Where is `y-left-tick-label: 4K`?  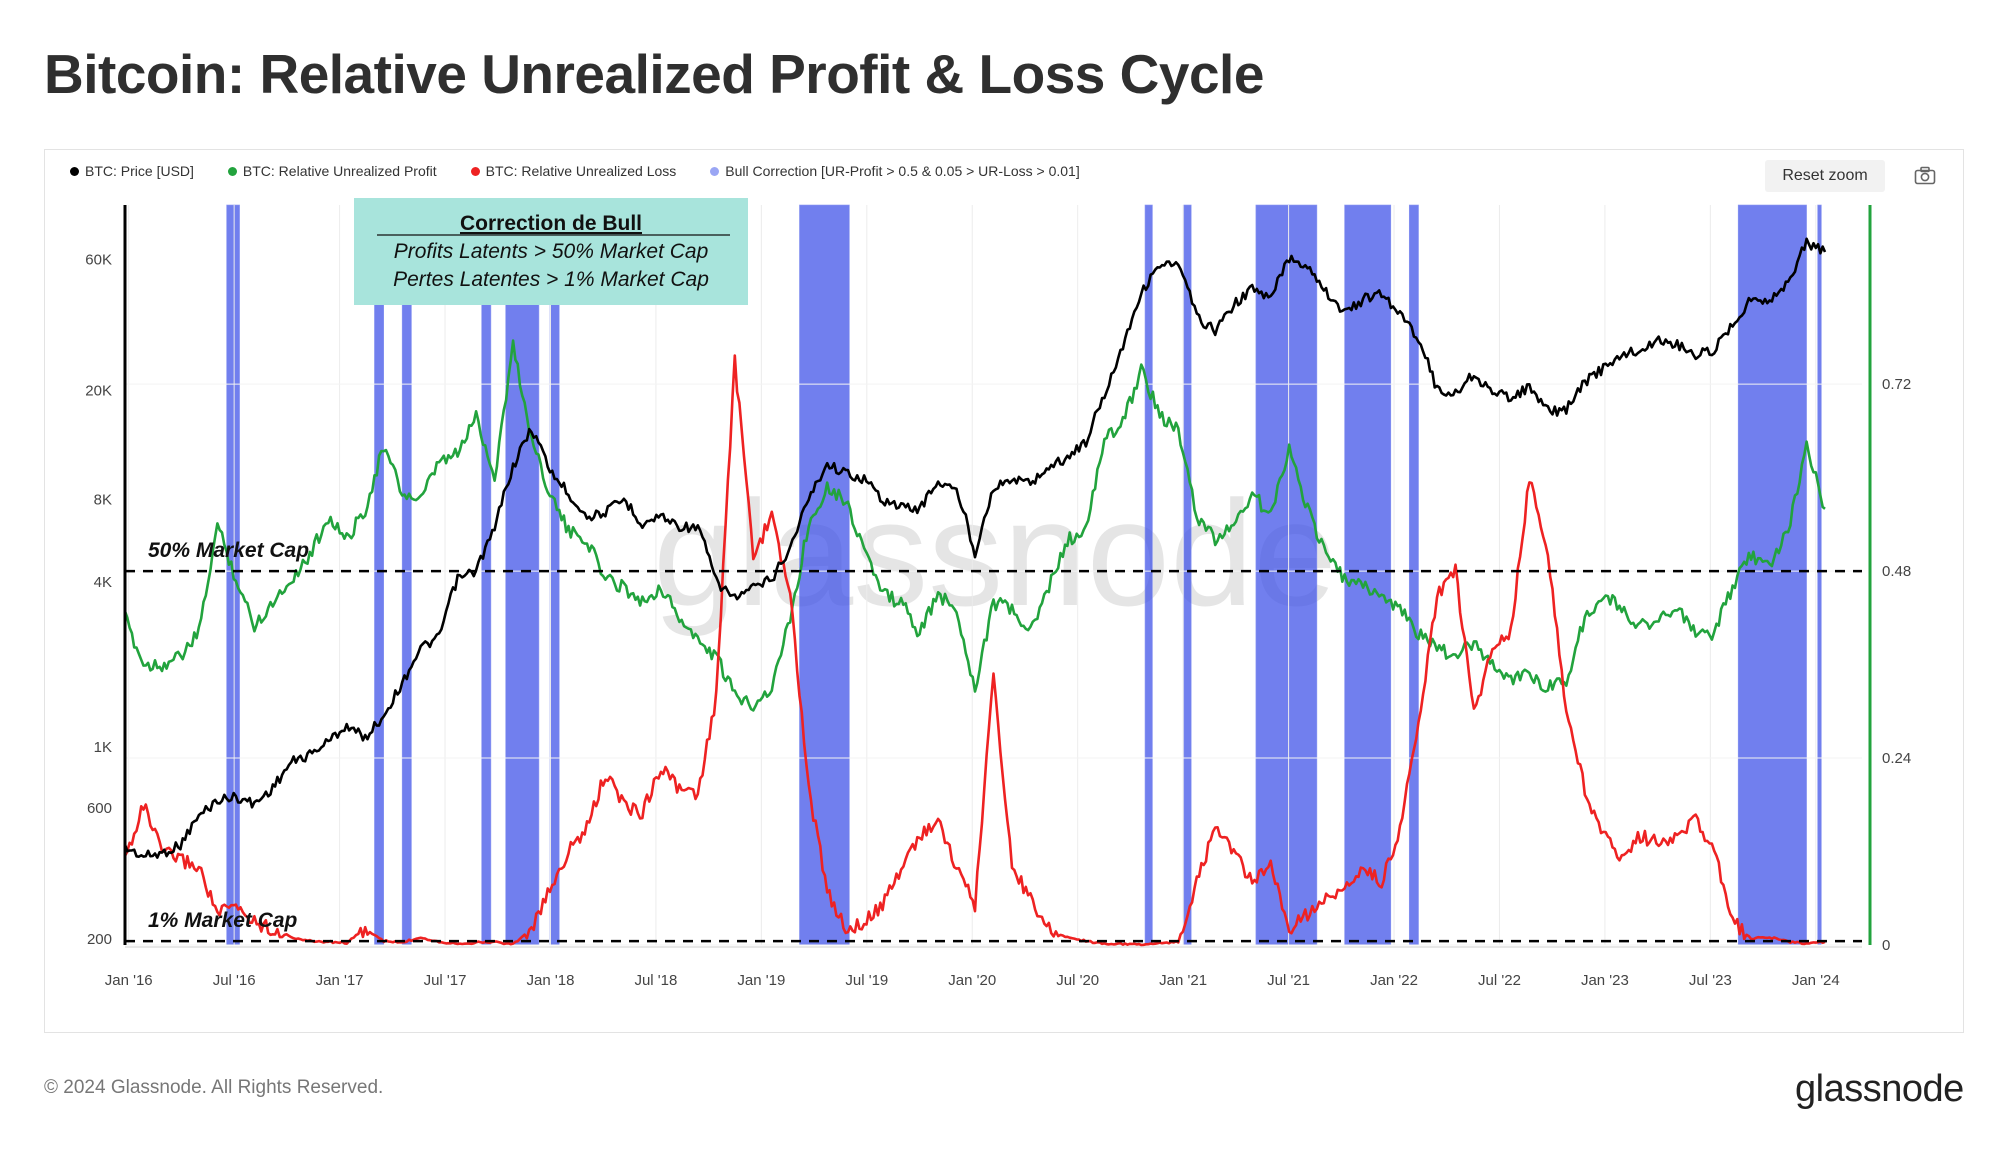
y-left-tick-label: 4K is located at coordinates (103, 582).